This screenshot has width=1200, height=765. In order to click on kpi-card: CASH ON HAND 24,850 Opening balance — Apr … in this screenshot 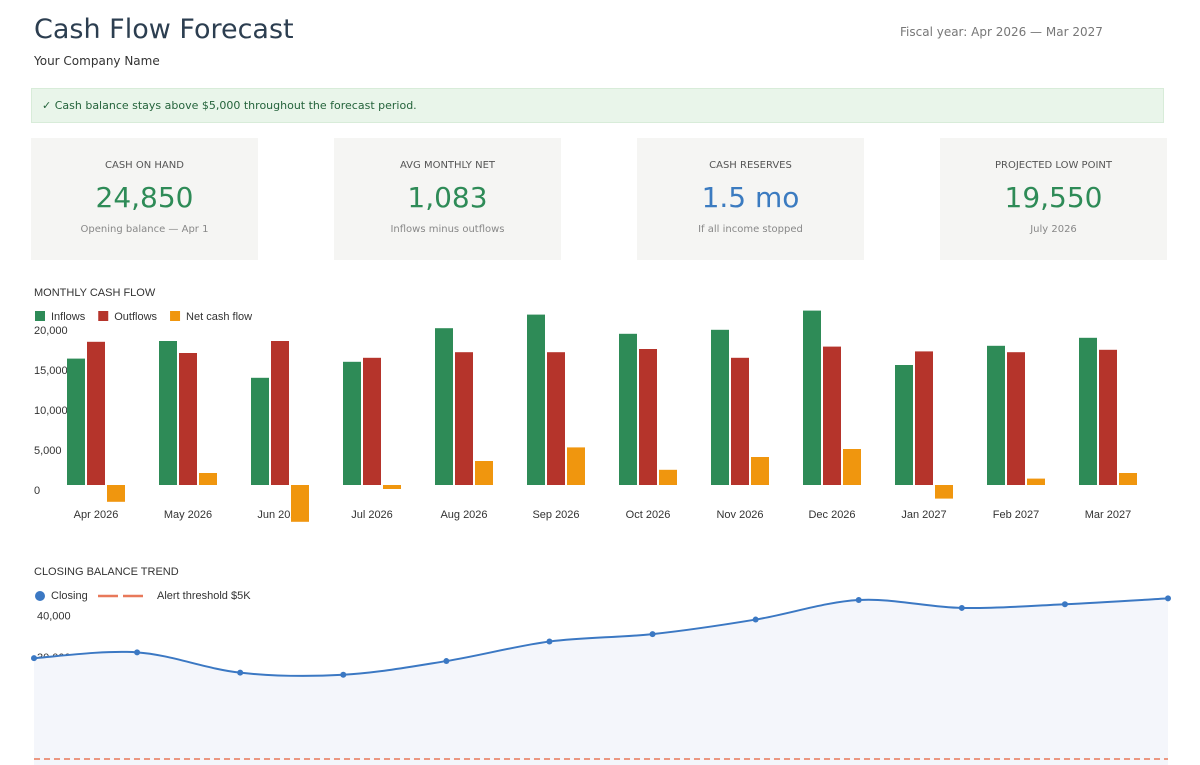, I will do `click(144, 199)`.